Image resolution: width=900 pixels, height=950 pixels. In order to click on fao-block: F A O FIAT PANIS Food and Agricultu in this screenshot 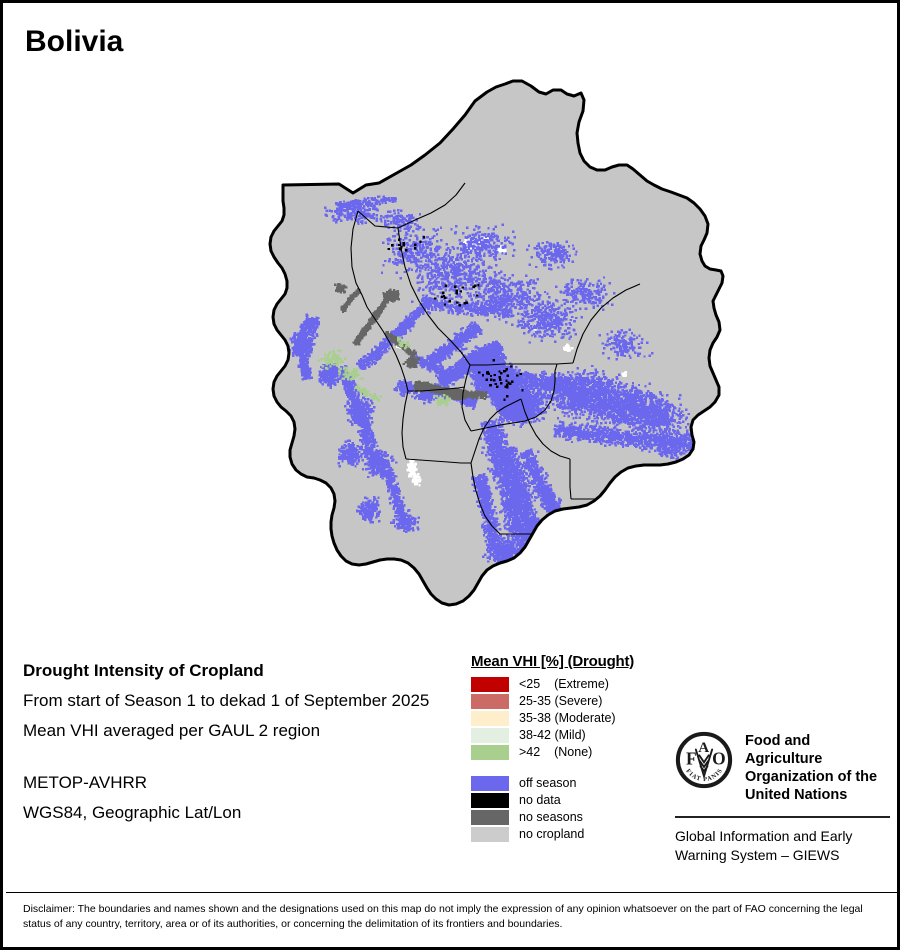, I will do `click(782, 798)`.